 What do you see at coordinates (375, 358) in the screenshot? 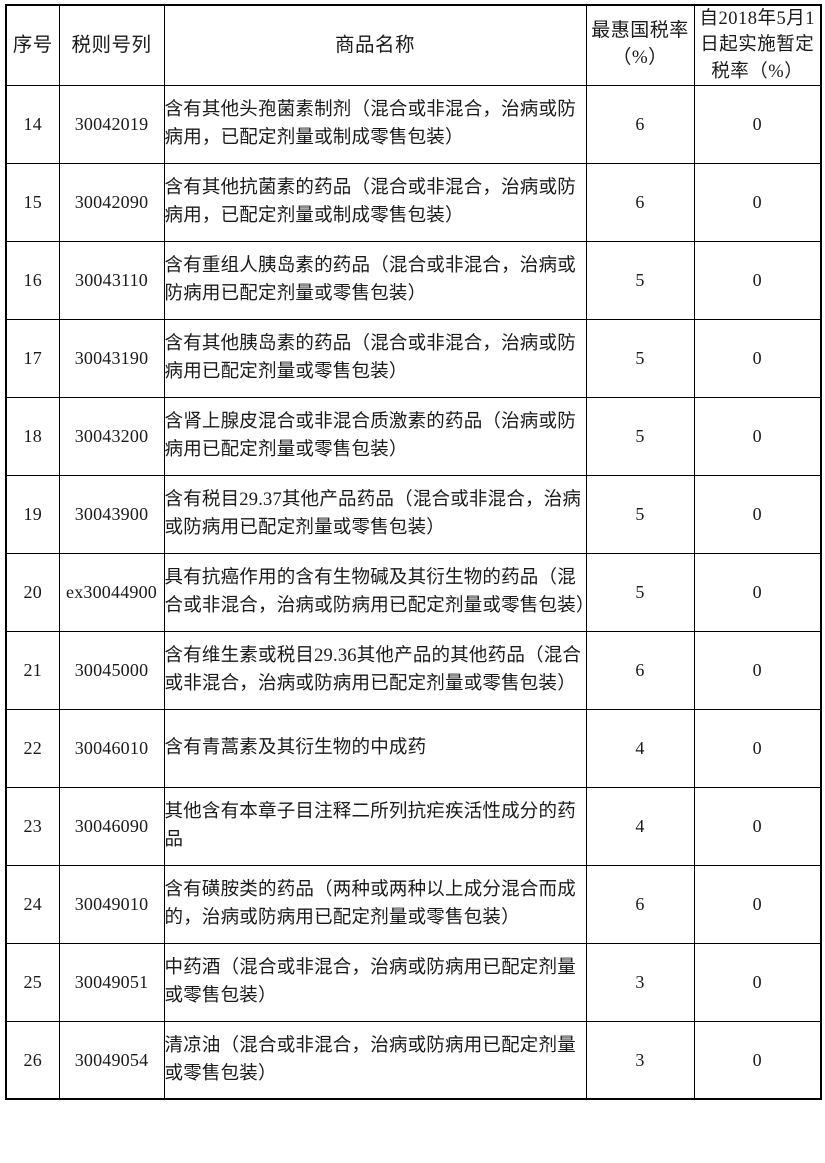
I see `cell-goods-name: 含有其他胰岛素的药品（混合或非混合，治病或防病用已配定剂量或零售包装）` at bounding box center [375, 358].